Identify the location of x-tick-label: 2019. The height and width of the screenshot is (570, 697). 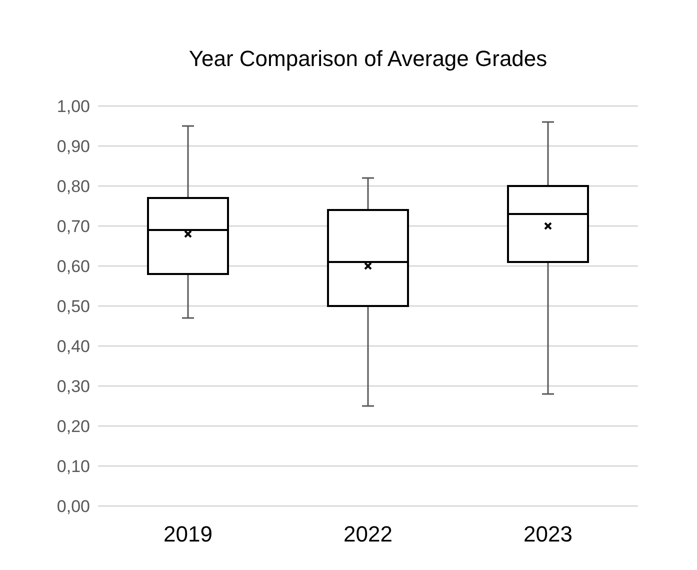
(188, 534).